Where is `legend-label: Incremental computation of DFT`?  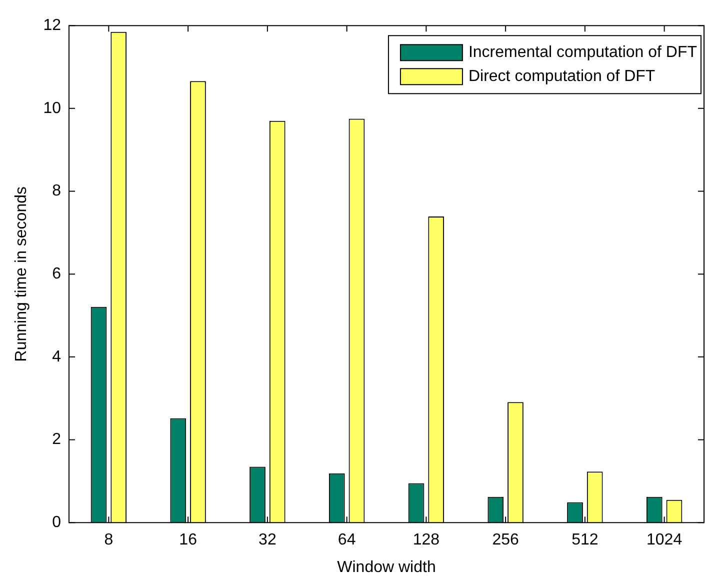 legend-label: Incremental computation of DFT is located at coordinates (583, 53).